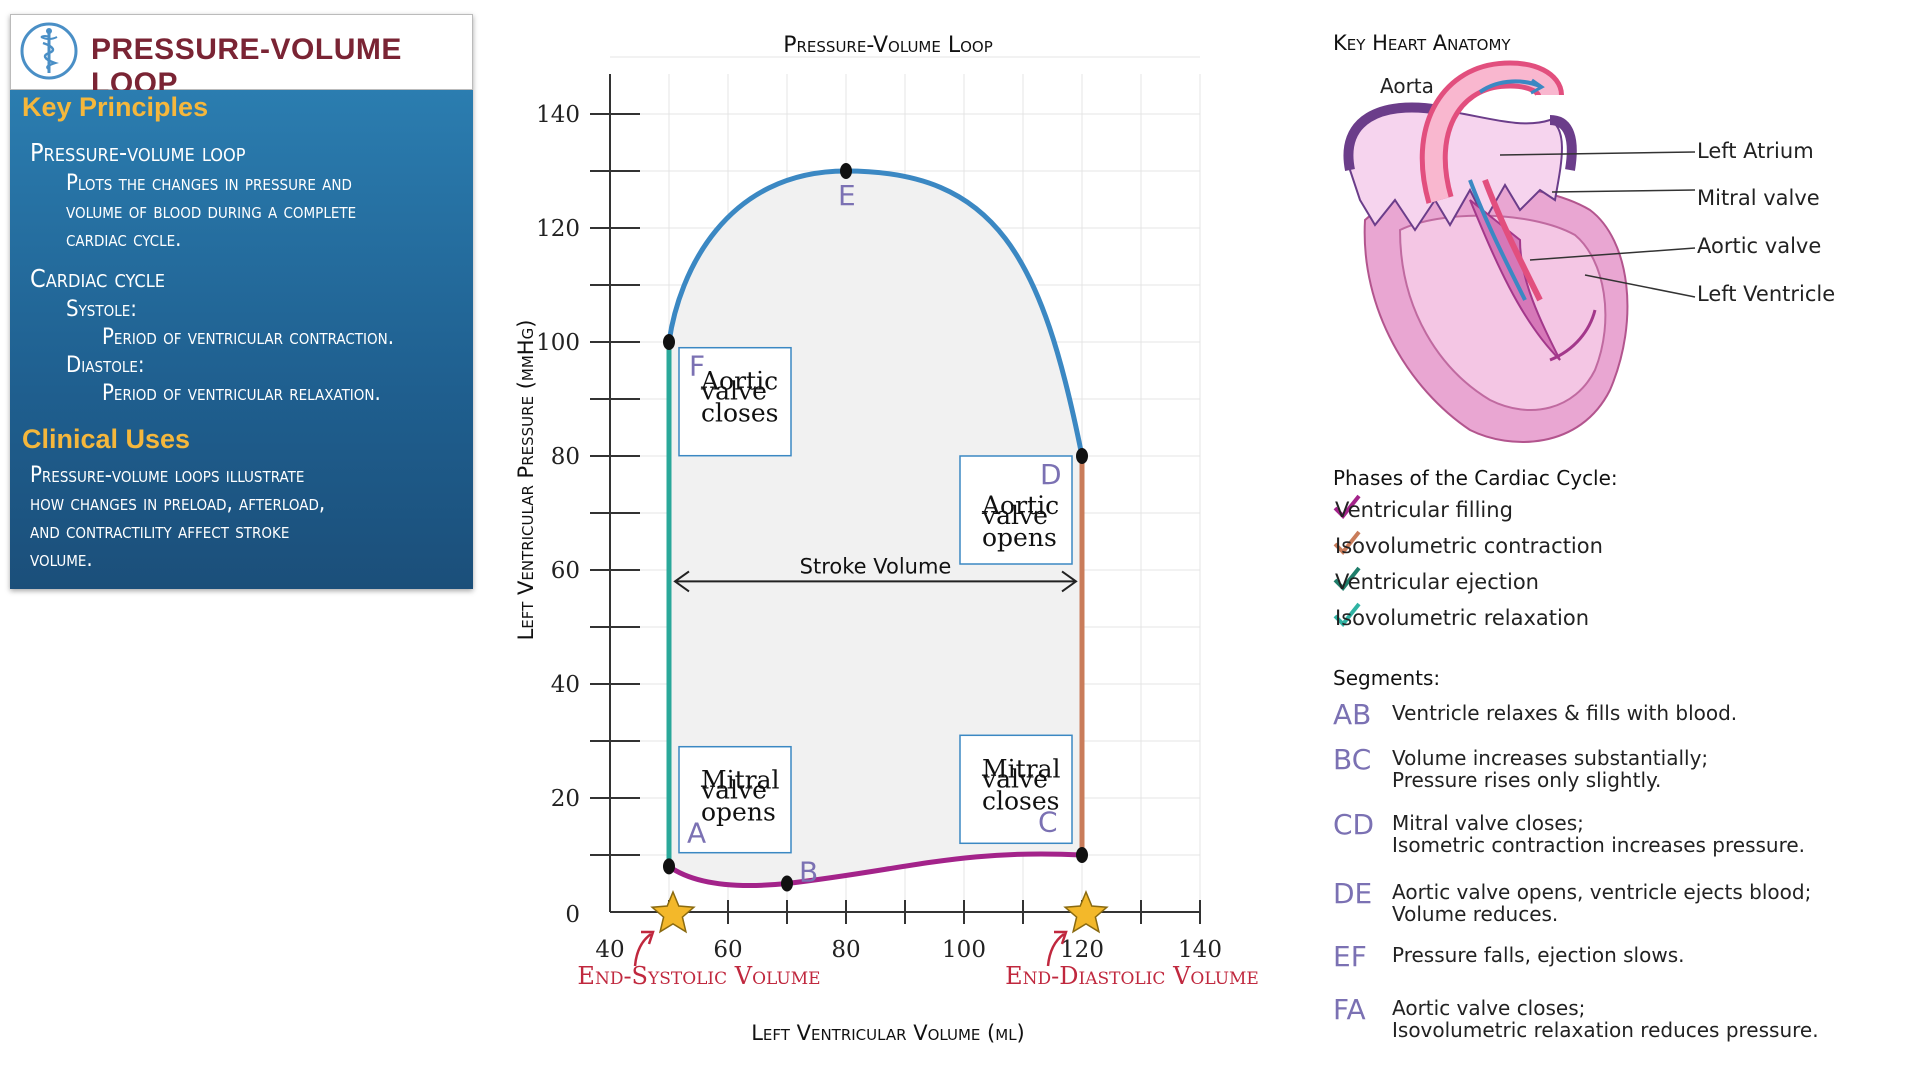  I want to click on y-axis-title: Left Ventricular Pressure (mmHg), so click(526, 480).